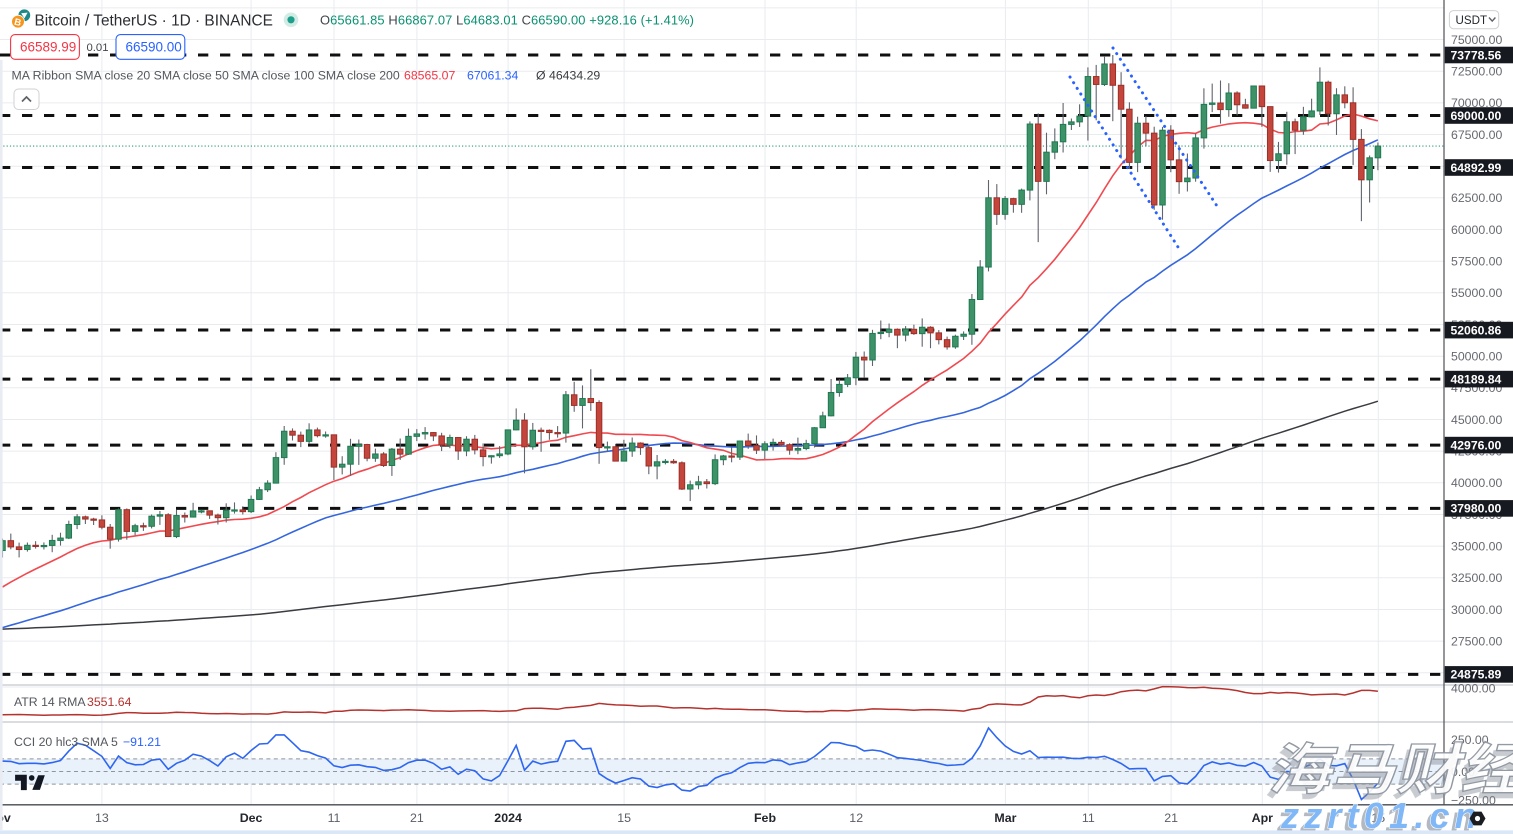 The width and height of the screenshot is (1513, 839). Describe the element at coordinates (1472, 20) in the screenshot. I see `svg-text: USDT` at that location.